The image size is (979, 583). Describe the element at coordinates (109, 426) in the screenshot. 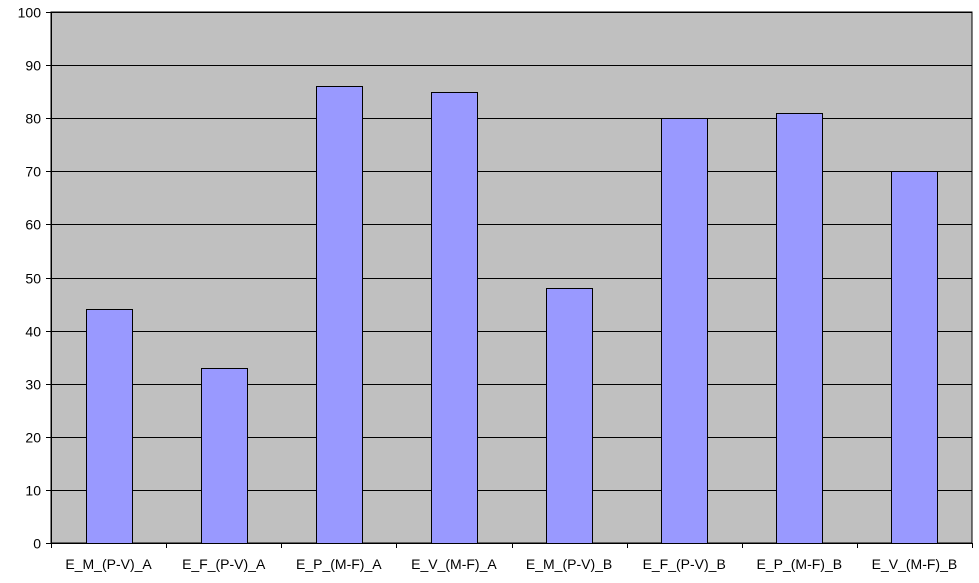

I see `bar-E_M_(P-V)_A` at that location.